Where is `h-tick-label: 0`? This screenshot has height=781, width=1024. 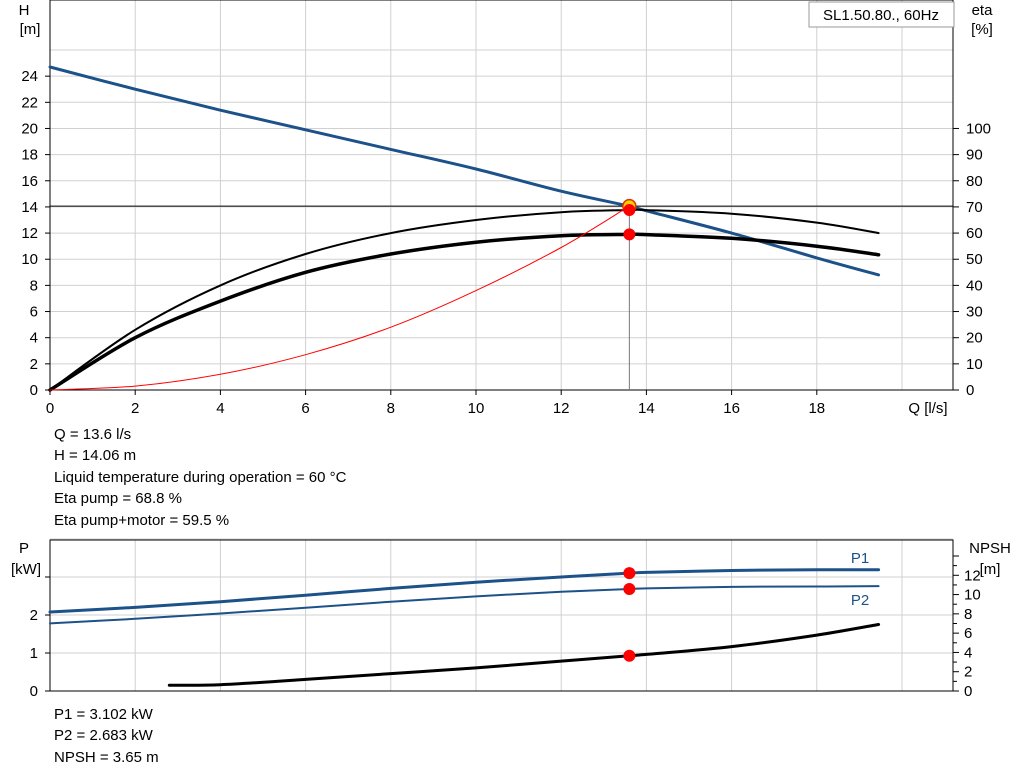 h-tick-label: 0 is located at coordinates (34, 390).